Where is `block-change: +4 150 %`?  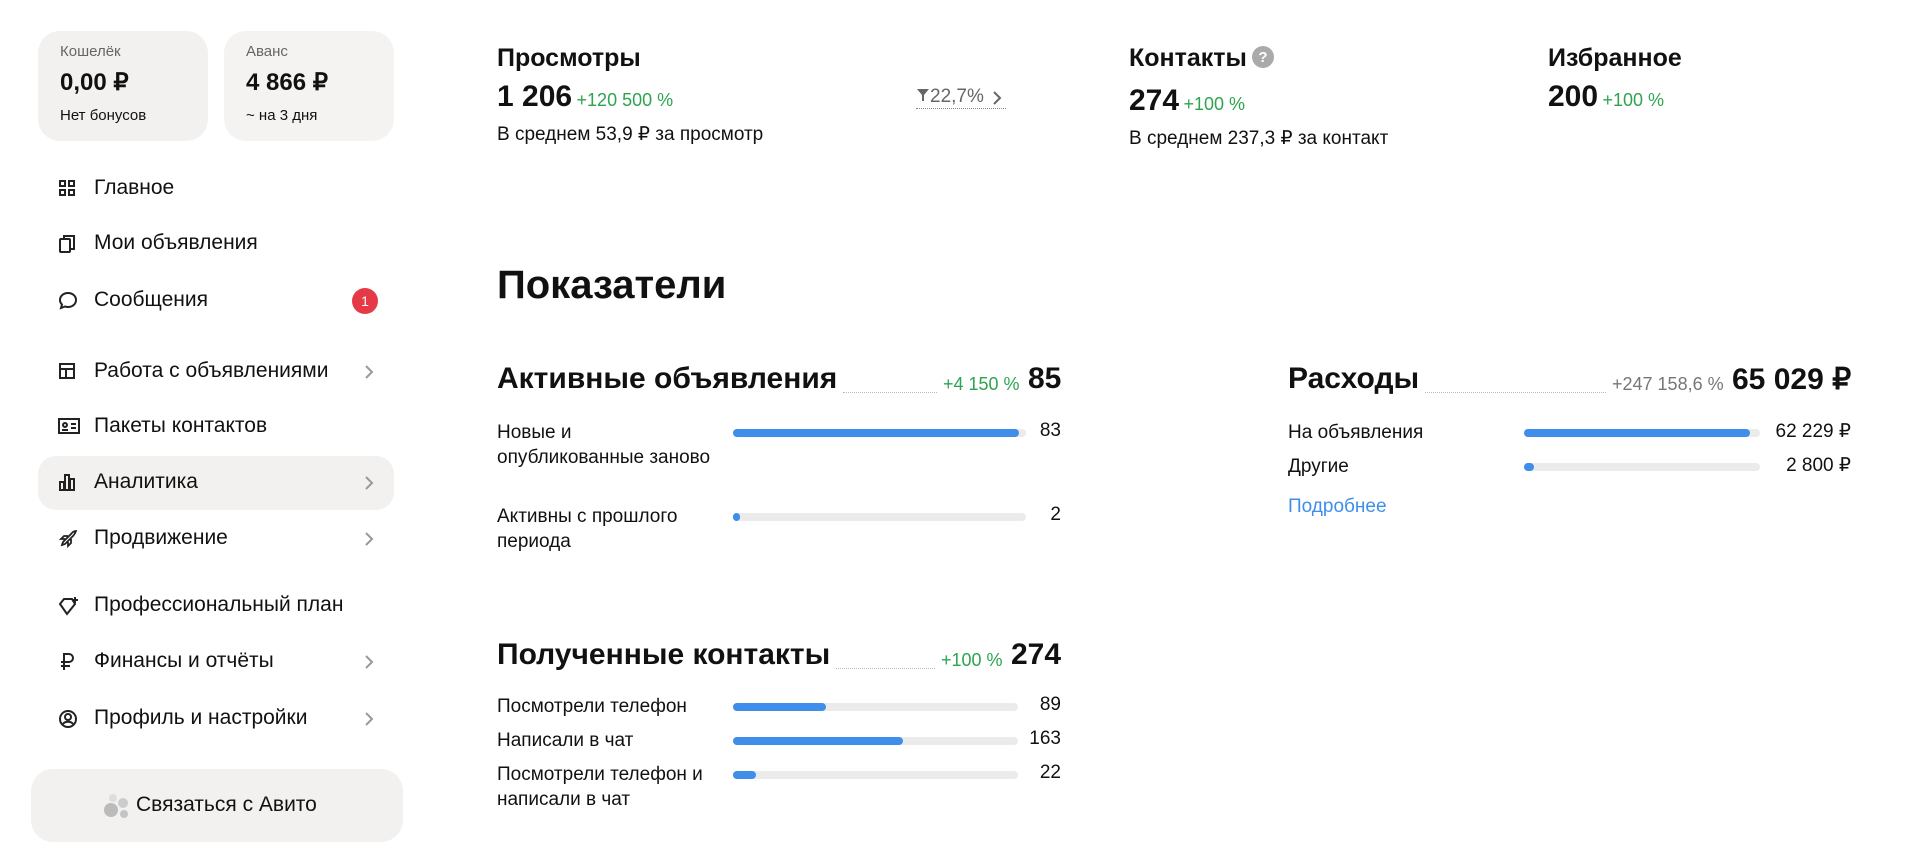 block-change: +4 150 % is located at coordinates (981, 384).